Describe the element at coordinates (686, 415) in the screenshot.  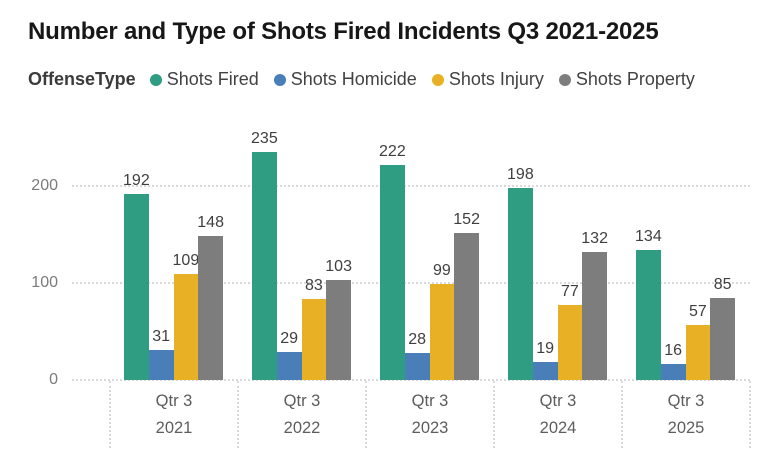
I see `x-axis-category-label: Qtr 3 2025` at that location.